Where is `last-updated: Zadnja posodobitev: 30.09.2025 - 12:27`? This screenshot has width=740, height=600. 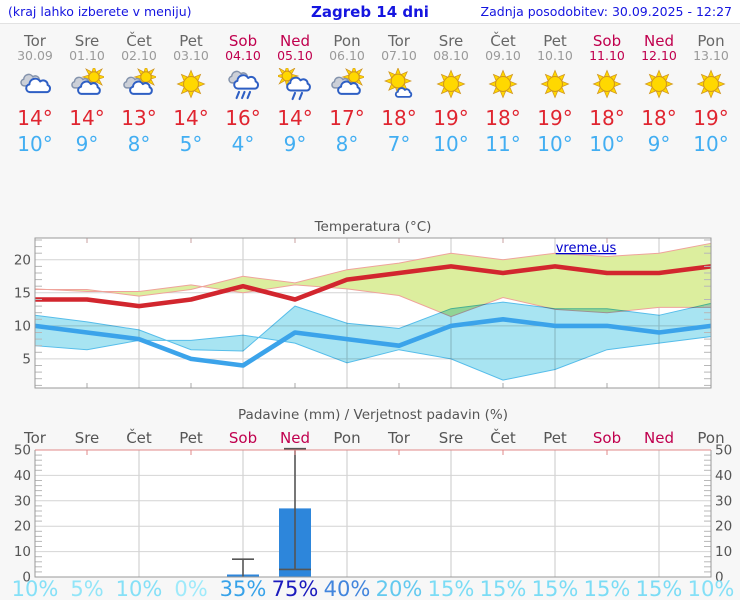
last-updated: Zadnja posodobitev: 30.09.2025 - 12:27 is located at coordinates (606, 11).